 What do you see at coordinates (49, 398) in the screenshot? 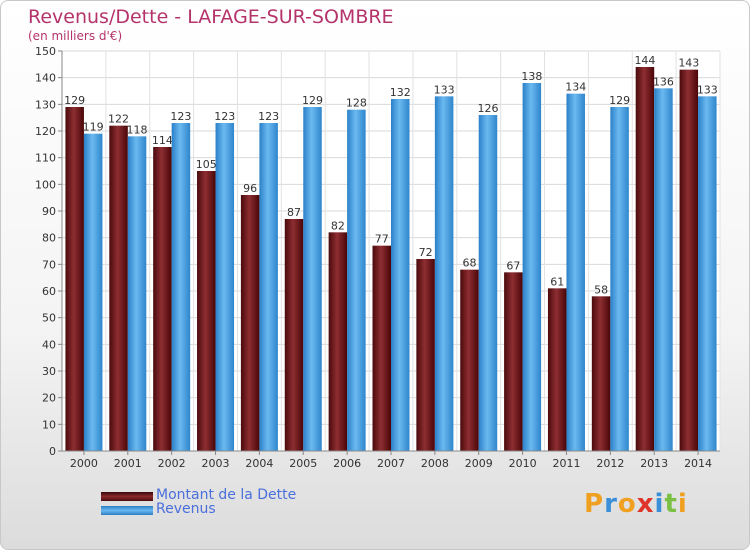
I see `y-tick-label: 20` at bounding box center [49, 398].